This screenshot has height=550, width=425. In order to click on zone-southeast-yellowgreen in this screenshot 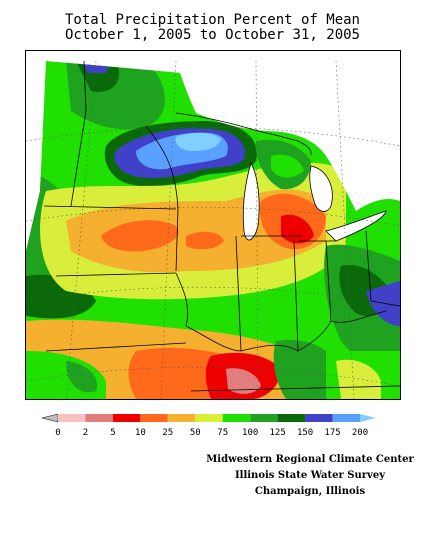, I will do `click(358, 379)`.